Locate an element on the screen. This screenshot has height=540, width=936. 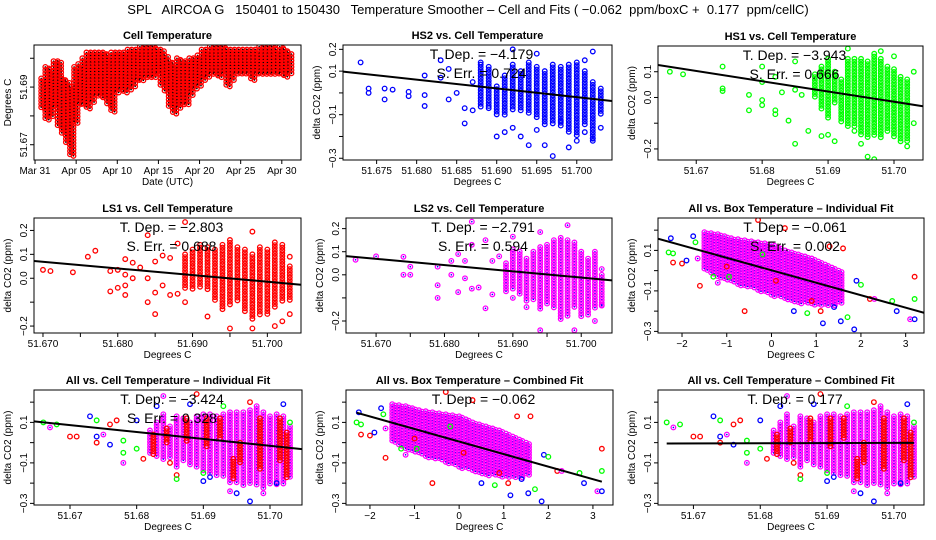
y-axis-label: delta CO2 (ppm) is located at coordinates (632, 103).